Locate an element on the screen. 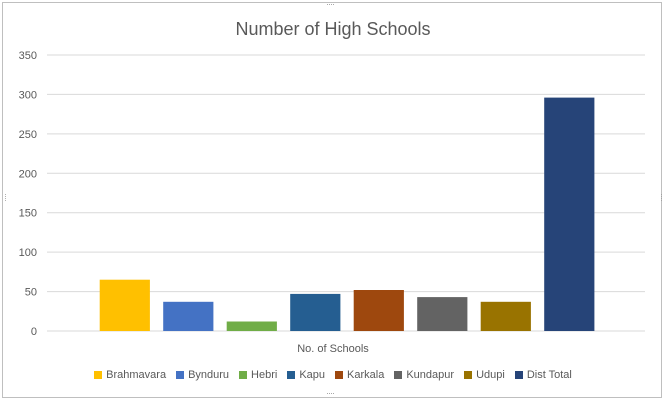  y-tick-label: 250 is located at coordinates (28, 135).